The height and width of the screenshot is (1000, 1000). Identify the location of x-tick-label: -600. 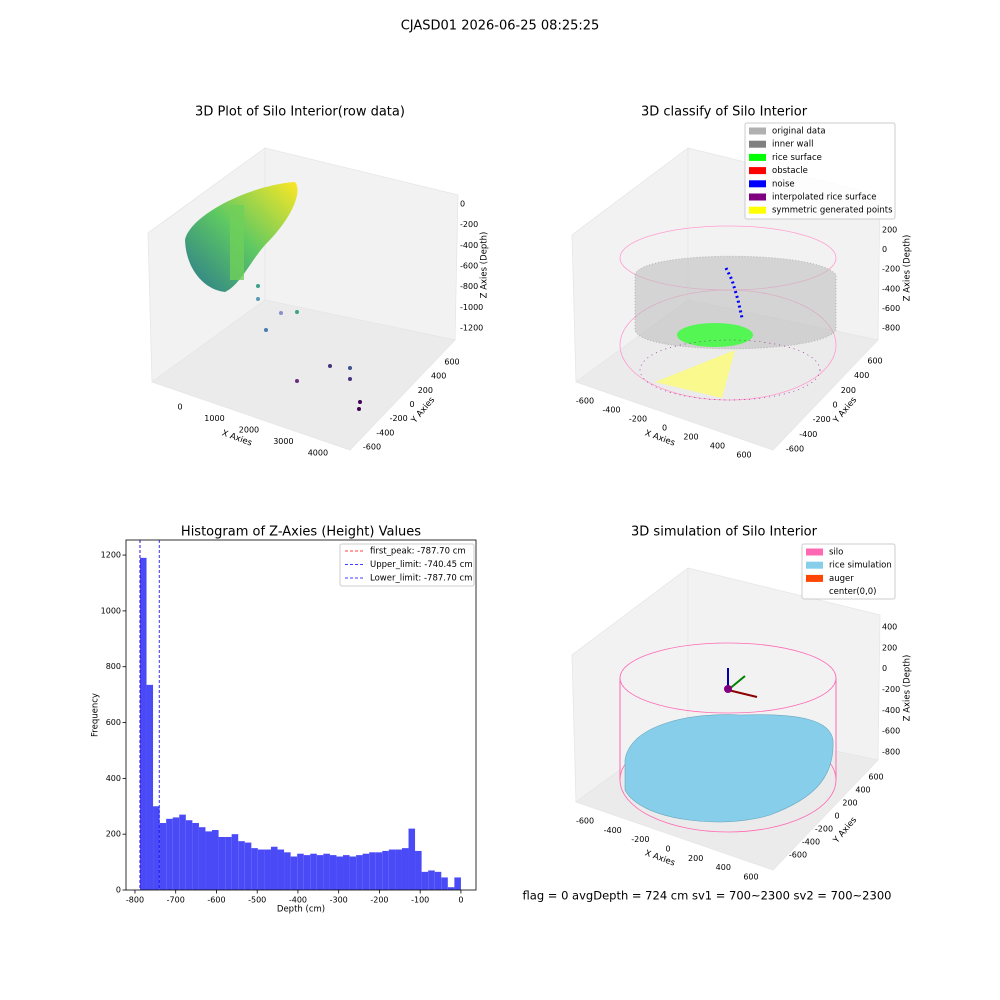
(216, 900).